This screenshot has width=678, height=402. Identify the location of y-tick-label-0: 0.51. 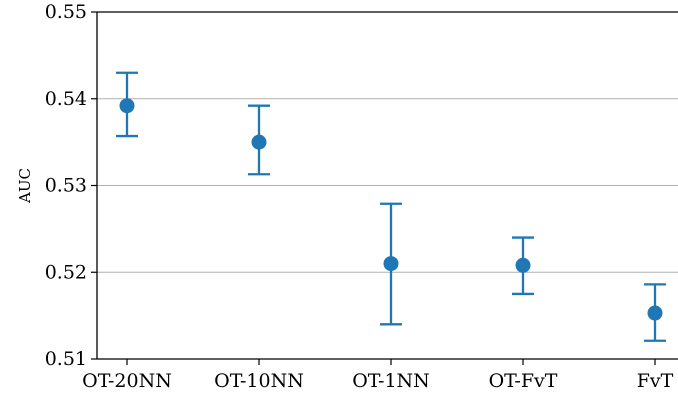
(66, 359).